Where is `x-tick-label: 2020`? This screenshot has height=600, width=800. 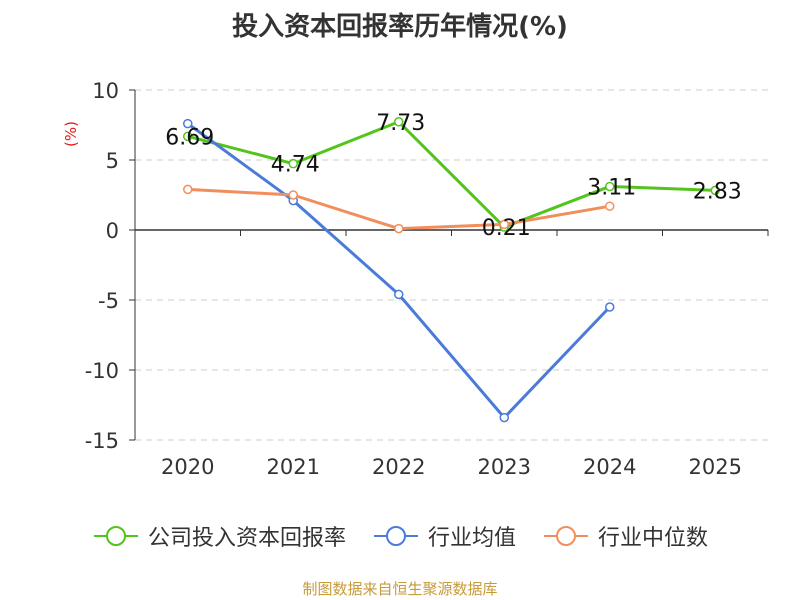 x-tick-label: 2020 is located at coordinates (187, 467).